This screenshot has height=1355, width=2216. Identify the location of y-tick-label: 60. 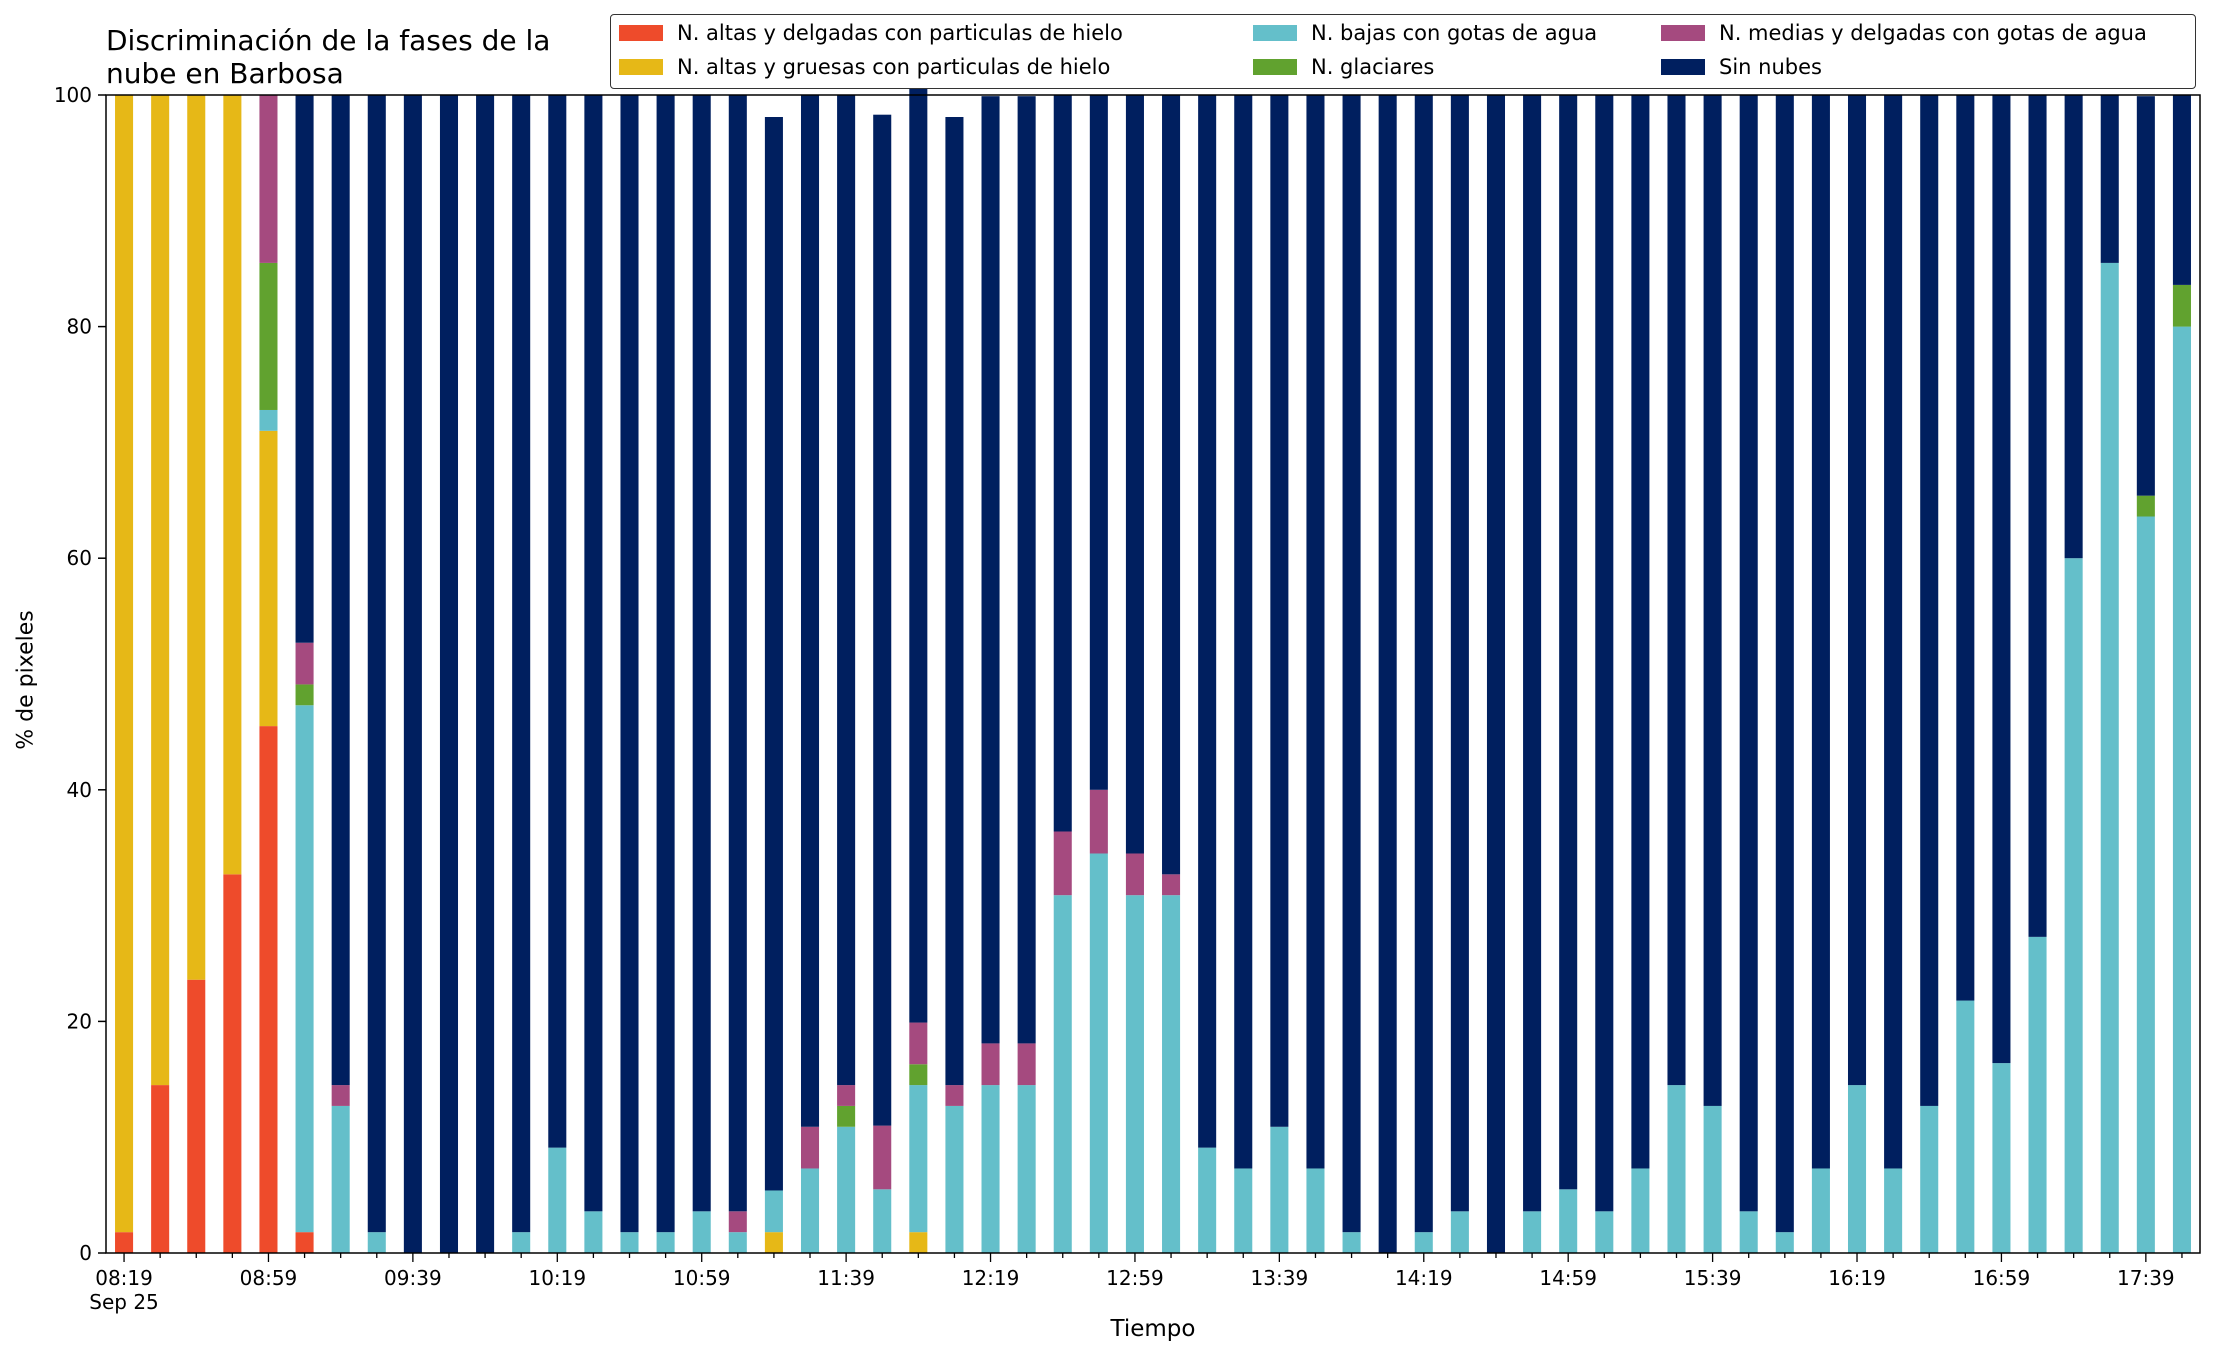
(79, 558).